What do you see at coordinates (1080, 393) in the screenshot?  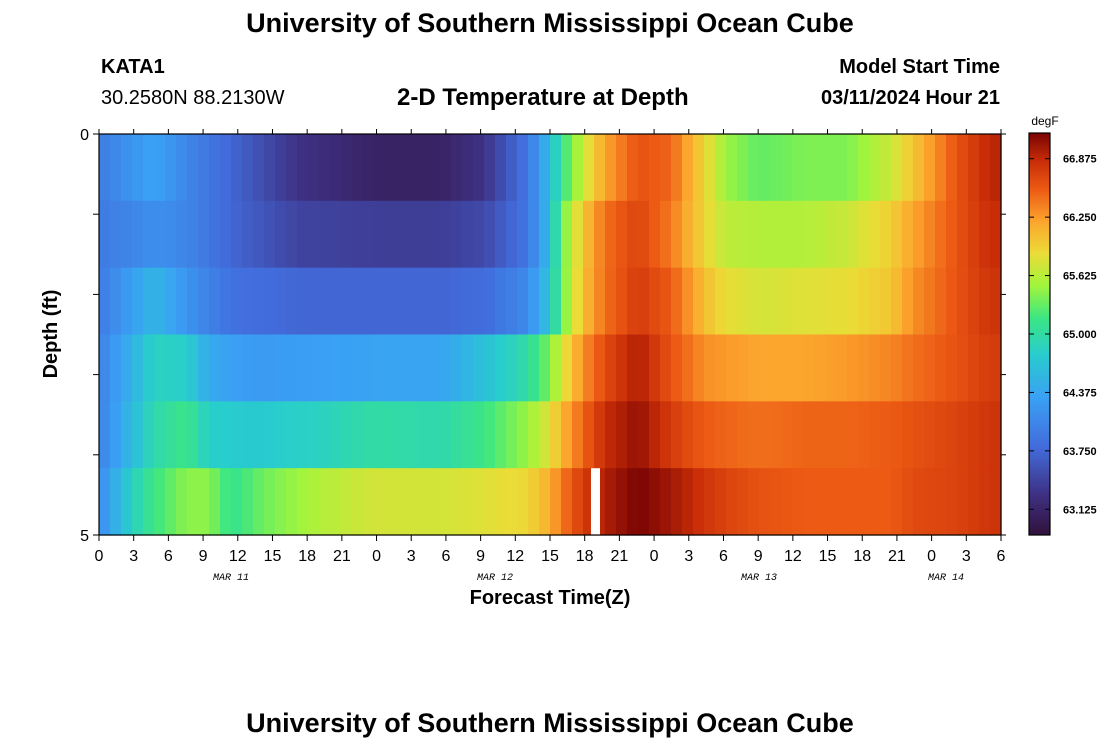 I see `colorbar-tick-label: 64.375` at bounding box center [1080, 393].